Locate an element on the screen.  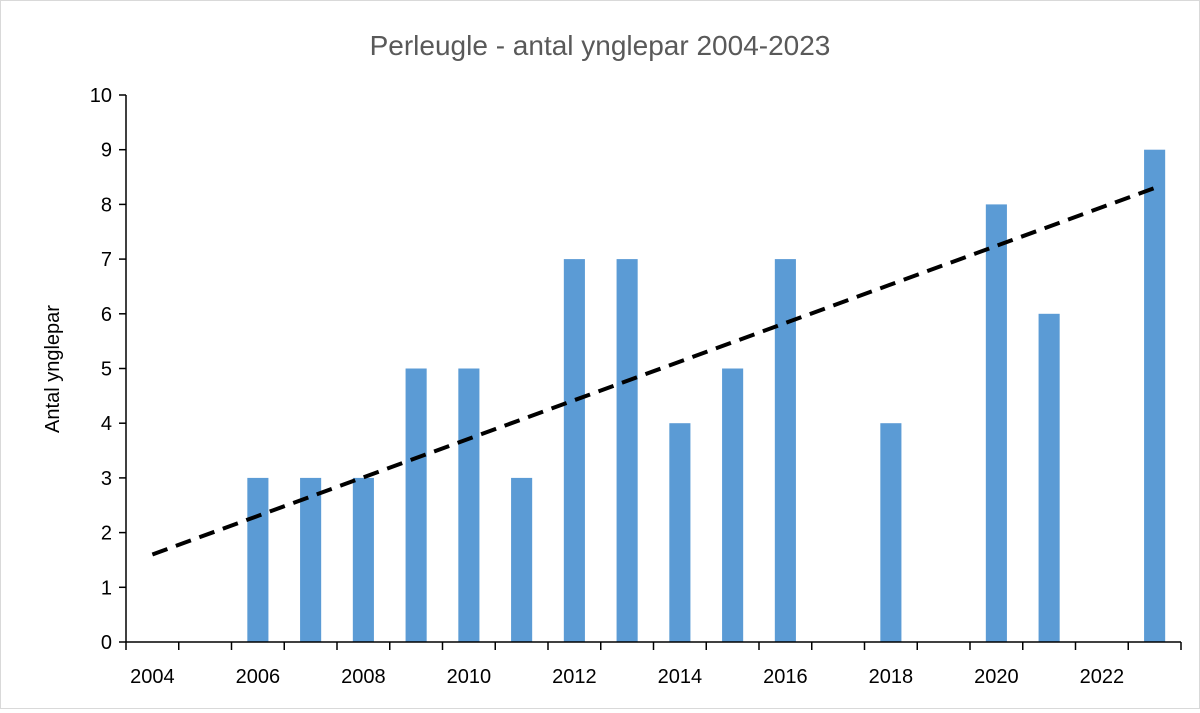
x-tick-label: 2010 is located at coordinates (469, 677).